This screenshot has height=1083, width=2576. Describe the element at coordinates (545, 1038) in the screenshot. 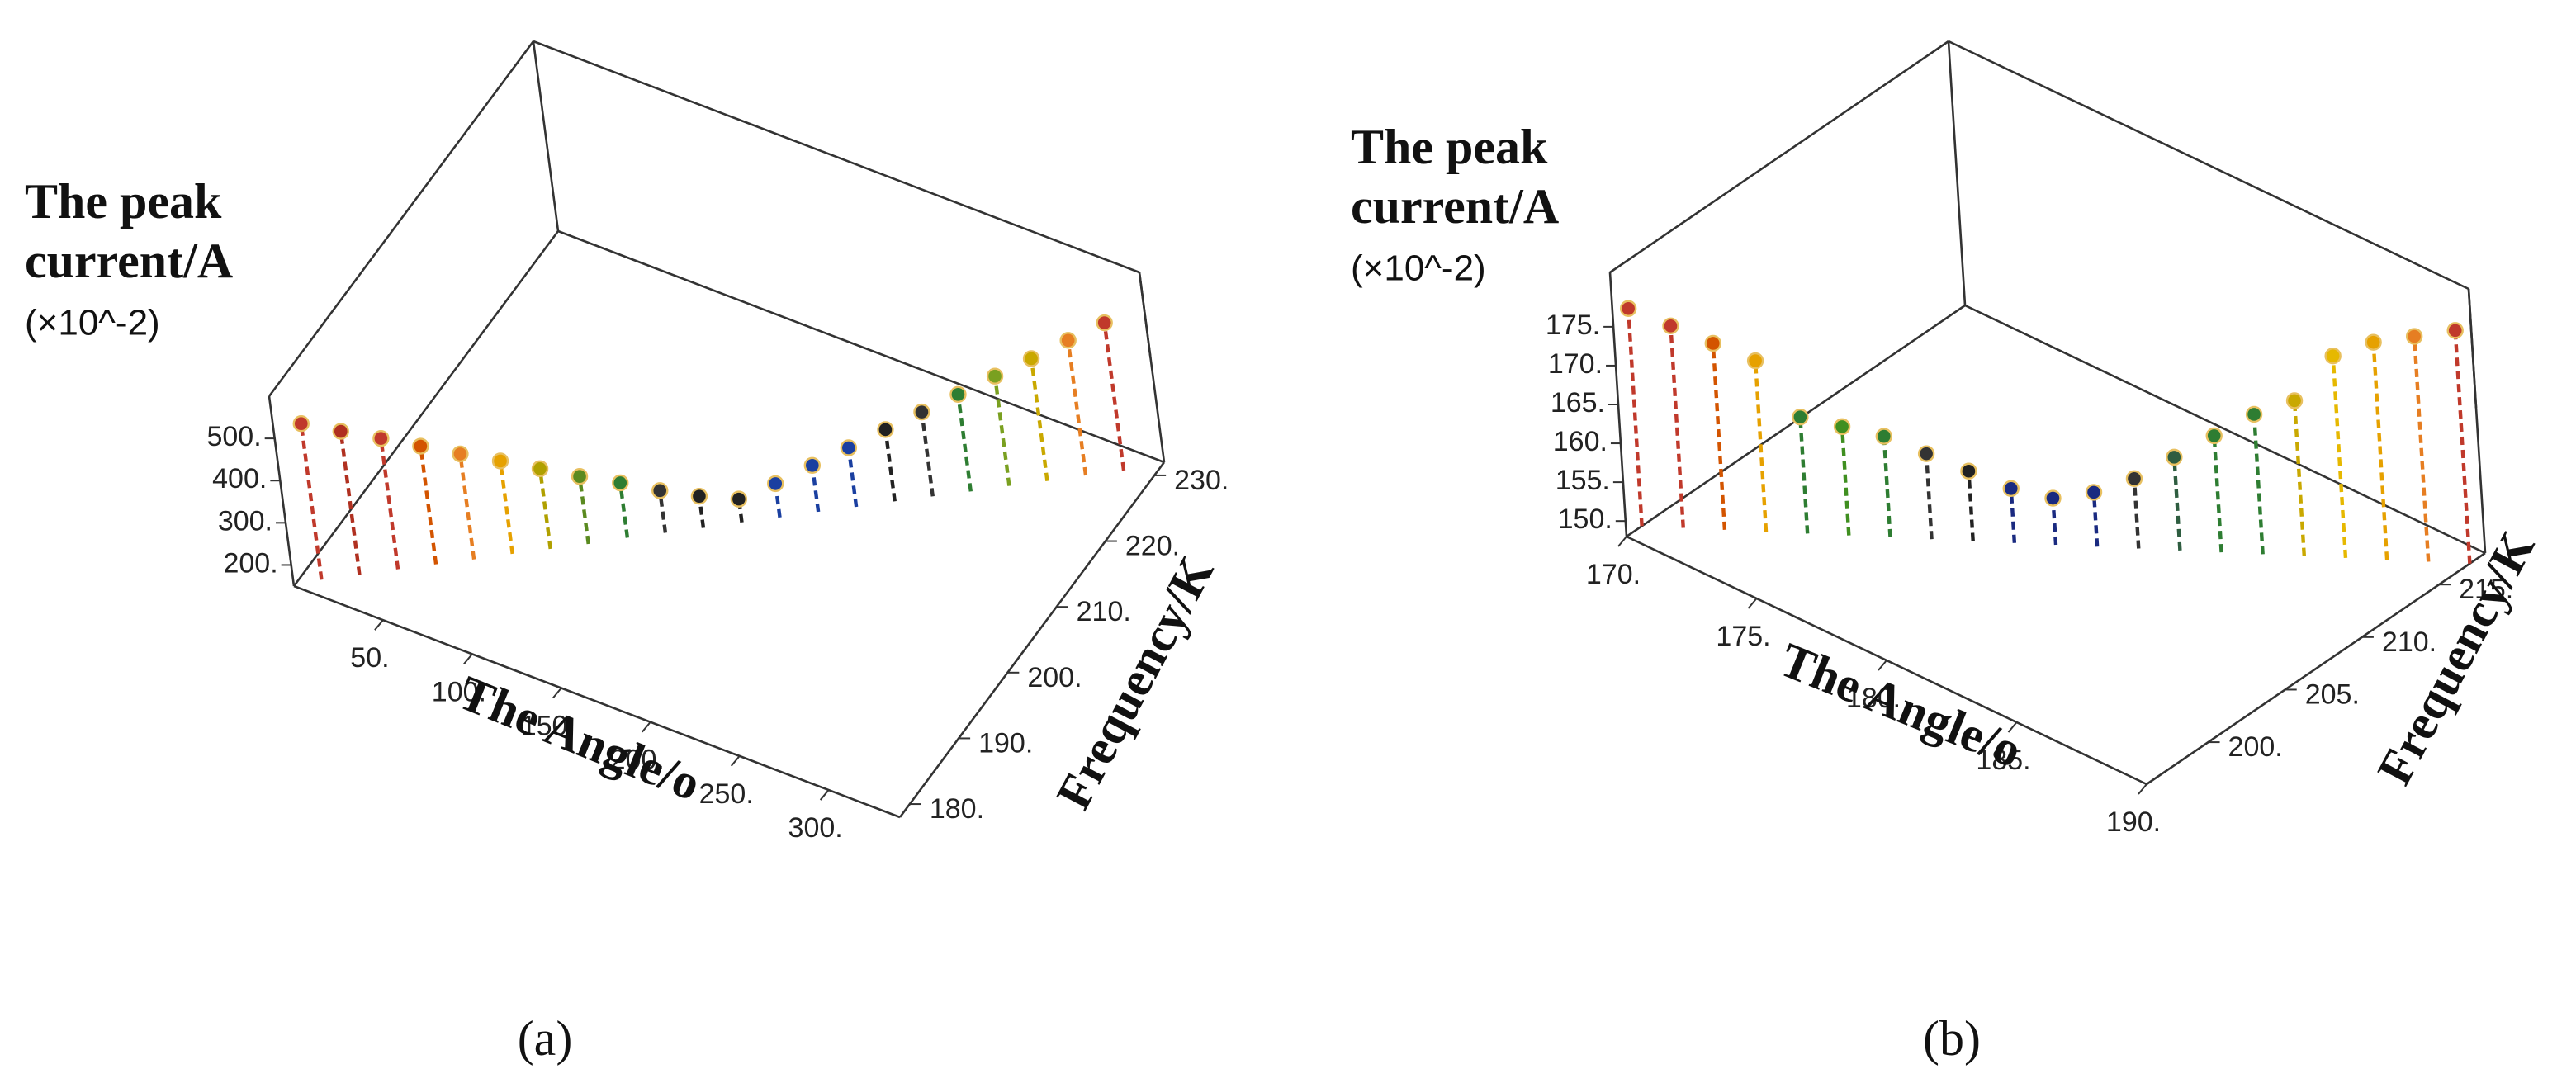

I see `caption: (a)` at that location.